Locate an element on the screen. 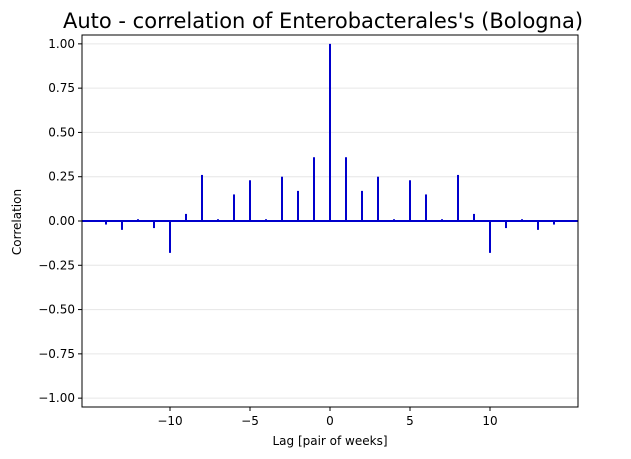  x-axis-ticks: −10 −5 0 5 10 is located at coordinates (327, 417).